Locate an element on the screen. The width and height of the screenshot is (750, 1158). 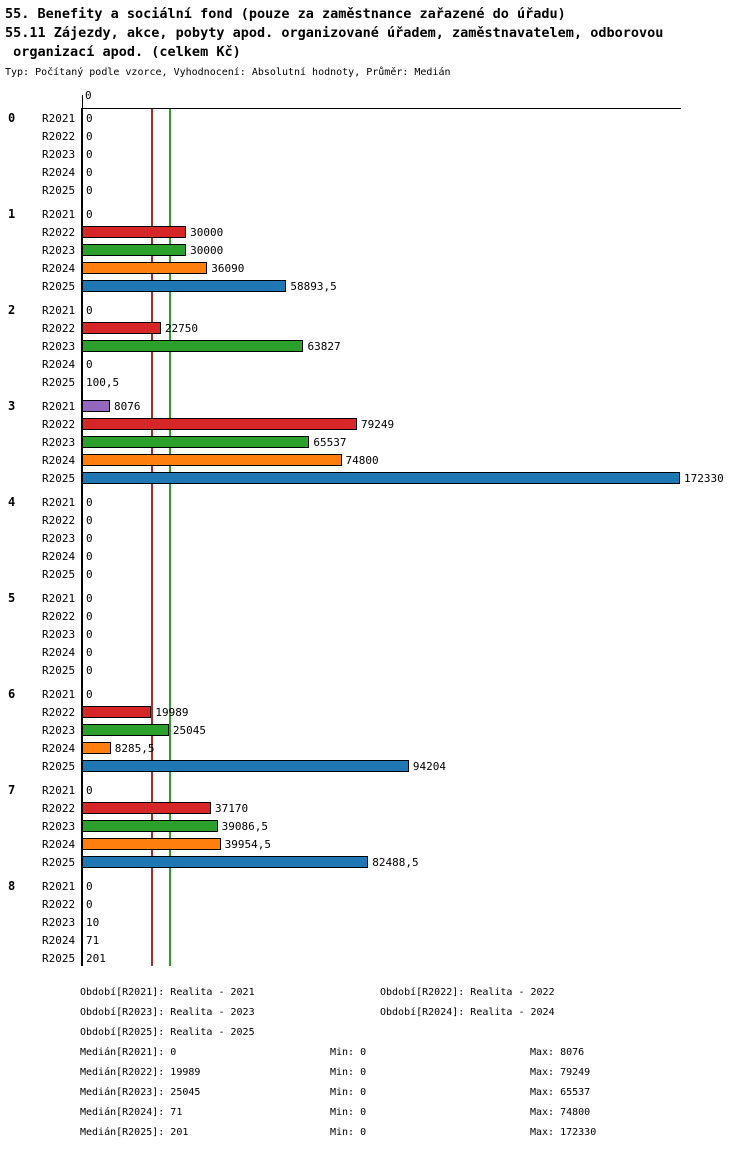
bar-track: 79249 is located at coordinates (416, 424).